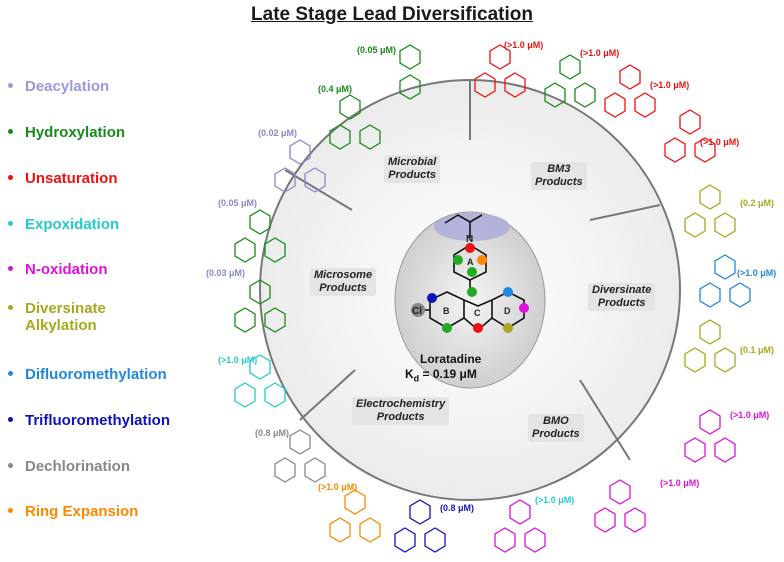 Image resolution: width=784 pixels, height=562 pixels. What do you see at coordinates (472, 227) in the screenshot?
I see `ester-highlight` at bounding box center [472, 227].